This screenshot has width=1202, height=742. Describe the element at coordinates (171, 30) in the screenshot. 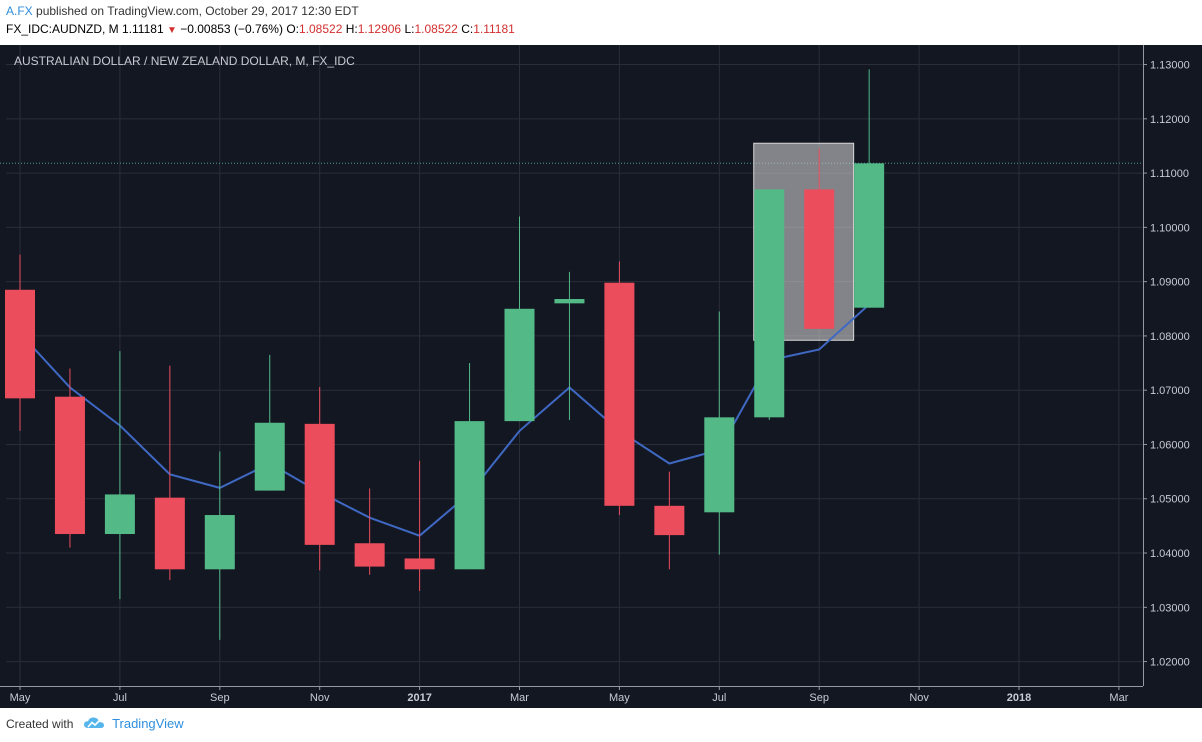

I see `down-arrow-icon: ▼` at that location.